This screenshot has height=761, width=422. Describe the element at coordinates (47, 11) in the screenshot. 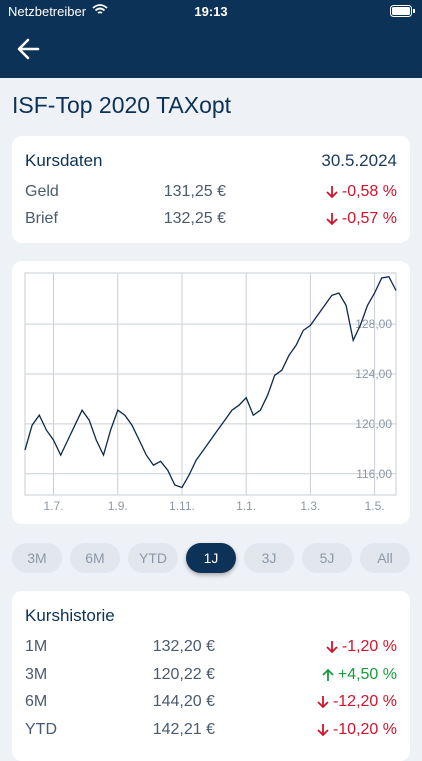

I see `carrier: Netzbetreiber` at that location.